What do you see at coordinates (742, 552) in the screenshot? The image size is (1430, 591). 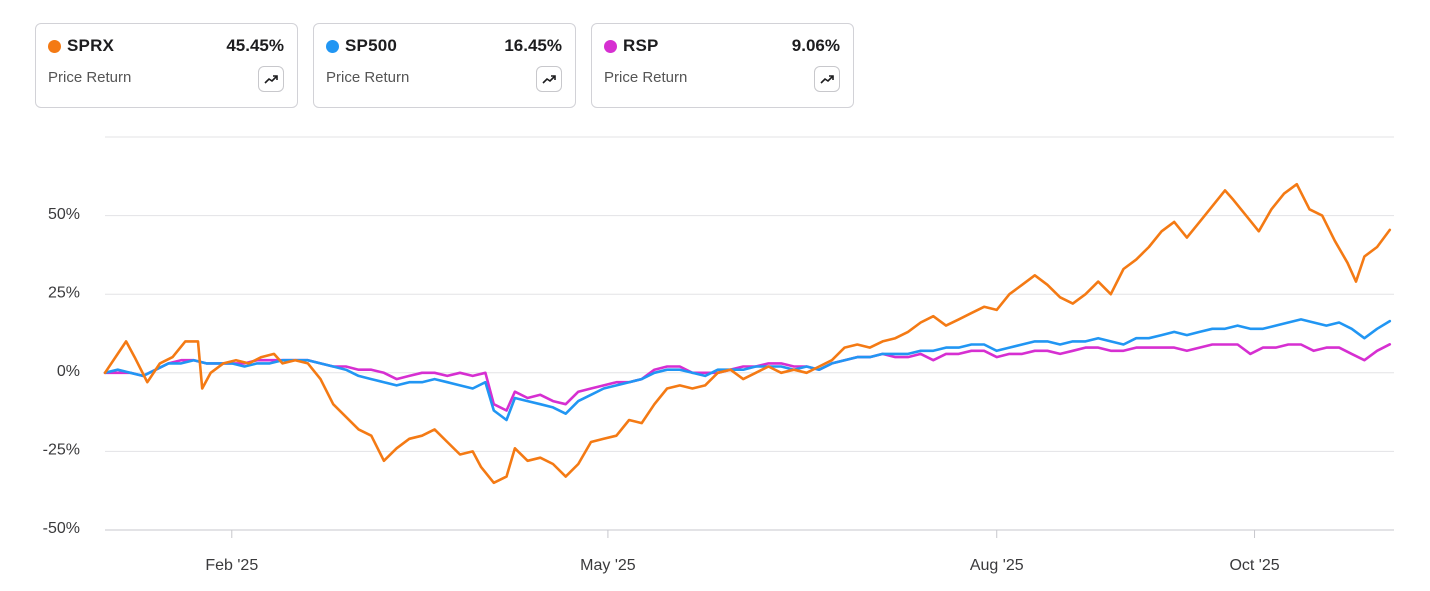 I see `x-axis-ticks: Feb '25 May '25 Aug '25 Oct '25` at bounding box center [742, 552].